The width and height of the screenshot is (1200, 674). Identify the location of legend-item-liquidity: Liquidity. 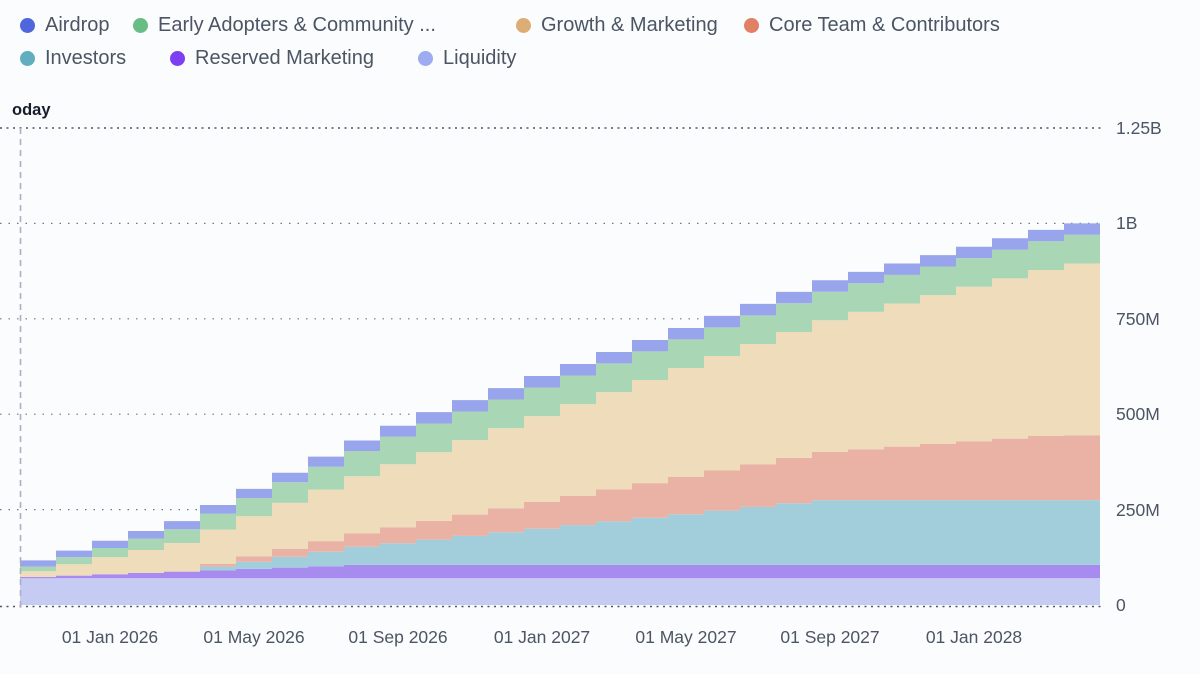
(467, 58).